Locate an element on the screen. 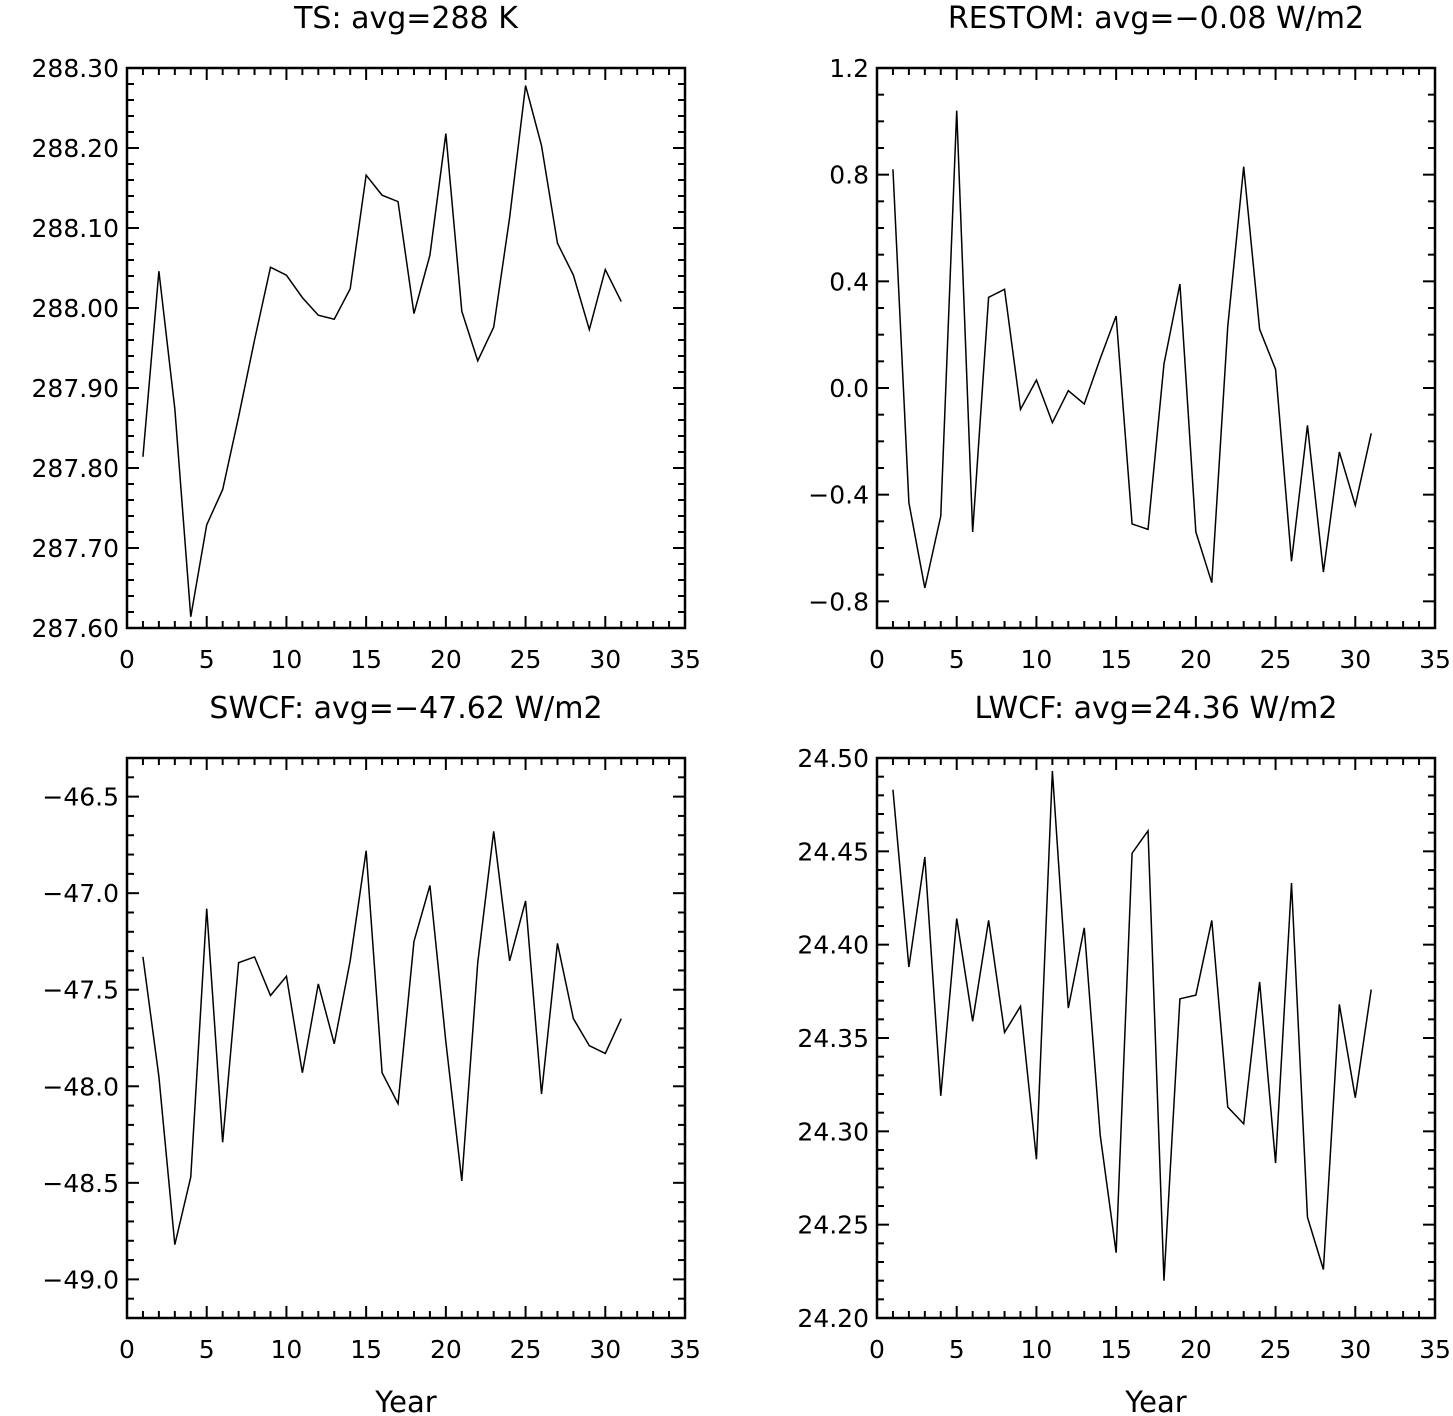 The height and width of the screenshot is (1416, 1453). restom-y-tick-label: 0.0 is located at coordinates (849, 388).